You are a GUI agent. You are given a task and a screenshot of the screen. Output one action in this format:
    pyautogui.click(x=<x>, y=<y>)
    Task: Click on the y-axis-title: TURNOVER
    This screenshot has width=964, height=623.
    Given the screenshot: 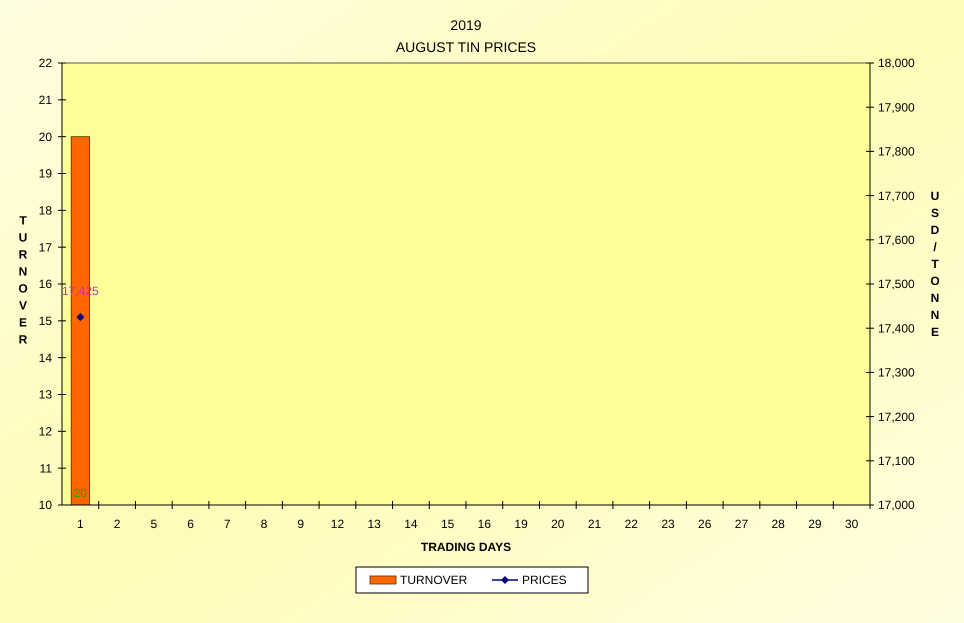 What is the action you would take?
    pyautogui.click(x=23, y=280)
    